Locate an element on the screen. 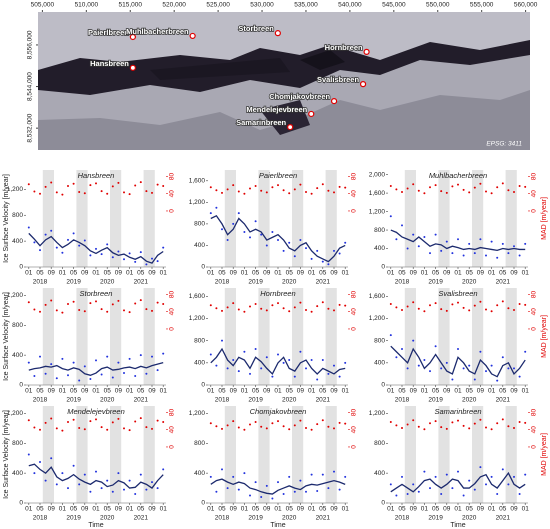  panel-title: Paierlbreen is located at coordinates (278, 175).